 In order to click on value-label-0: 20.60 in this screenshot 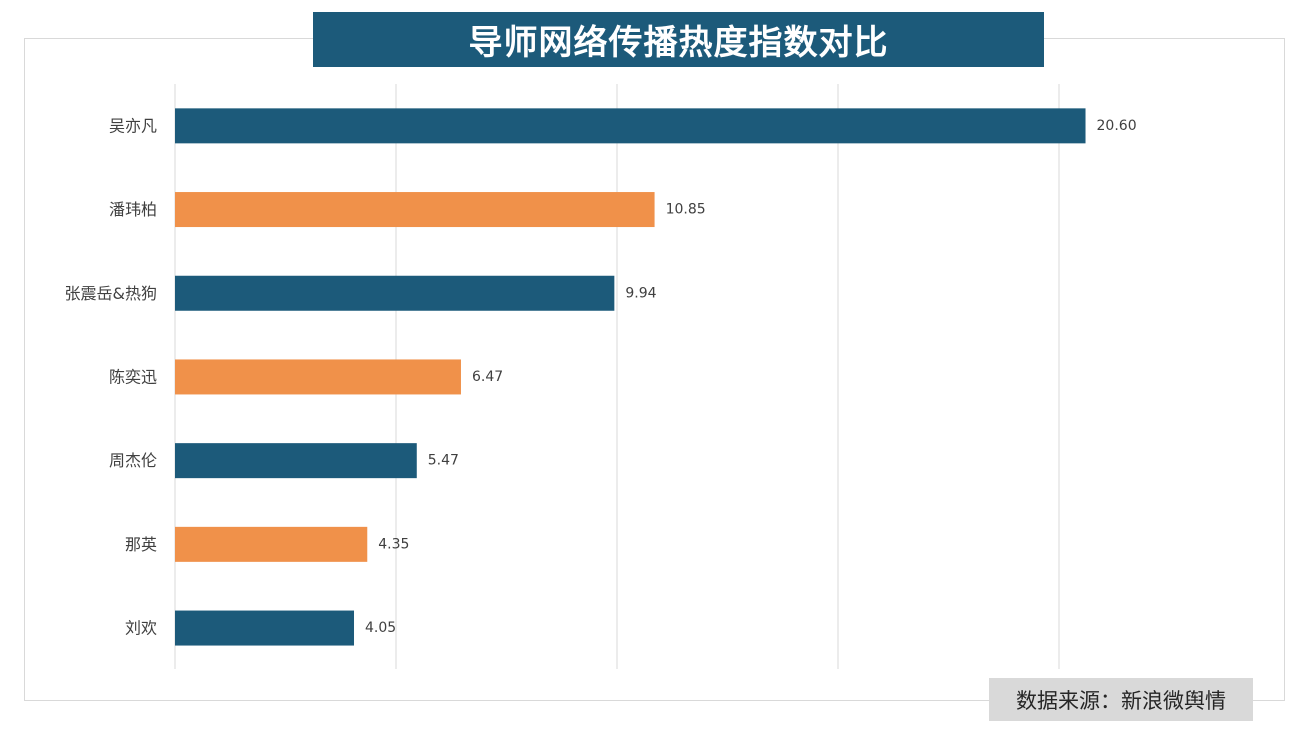, I will do `click(1117, 126)`.